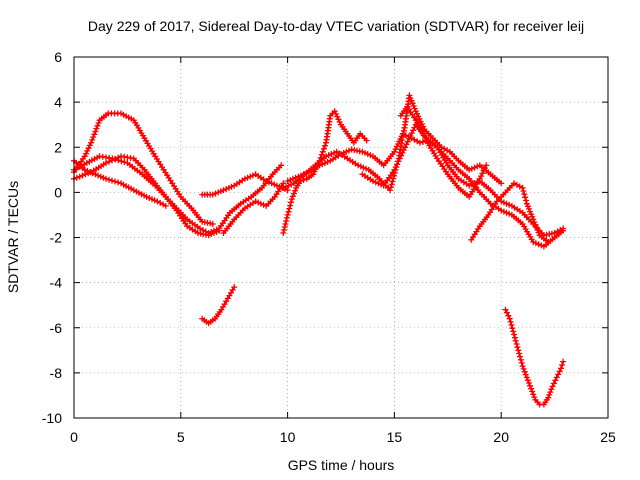 The image size is (640, 480). What do you see at coordinates (56, 238) in the screenshot?
I see `y-tick-label: -2` at bounding box center [56, 238].